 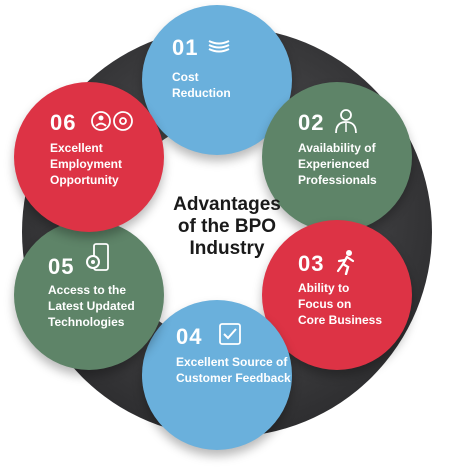 I want to click on item-06-number: 06, so click(x=63, y=122).